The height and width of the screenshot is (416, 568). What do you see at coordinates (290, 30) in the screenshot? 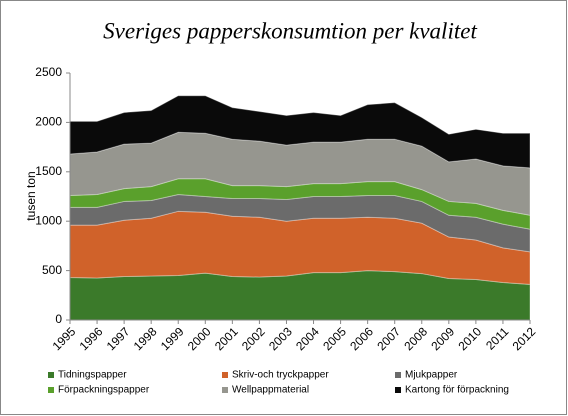
I see `chart-title: Sveriges papperskonsumtion per kvalitet` at bounding box center [290, 30].